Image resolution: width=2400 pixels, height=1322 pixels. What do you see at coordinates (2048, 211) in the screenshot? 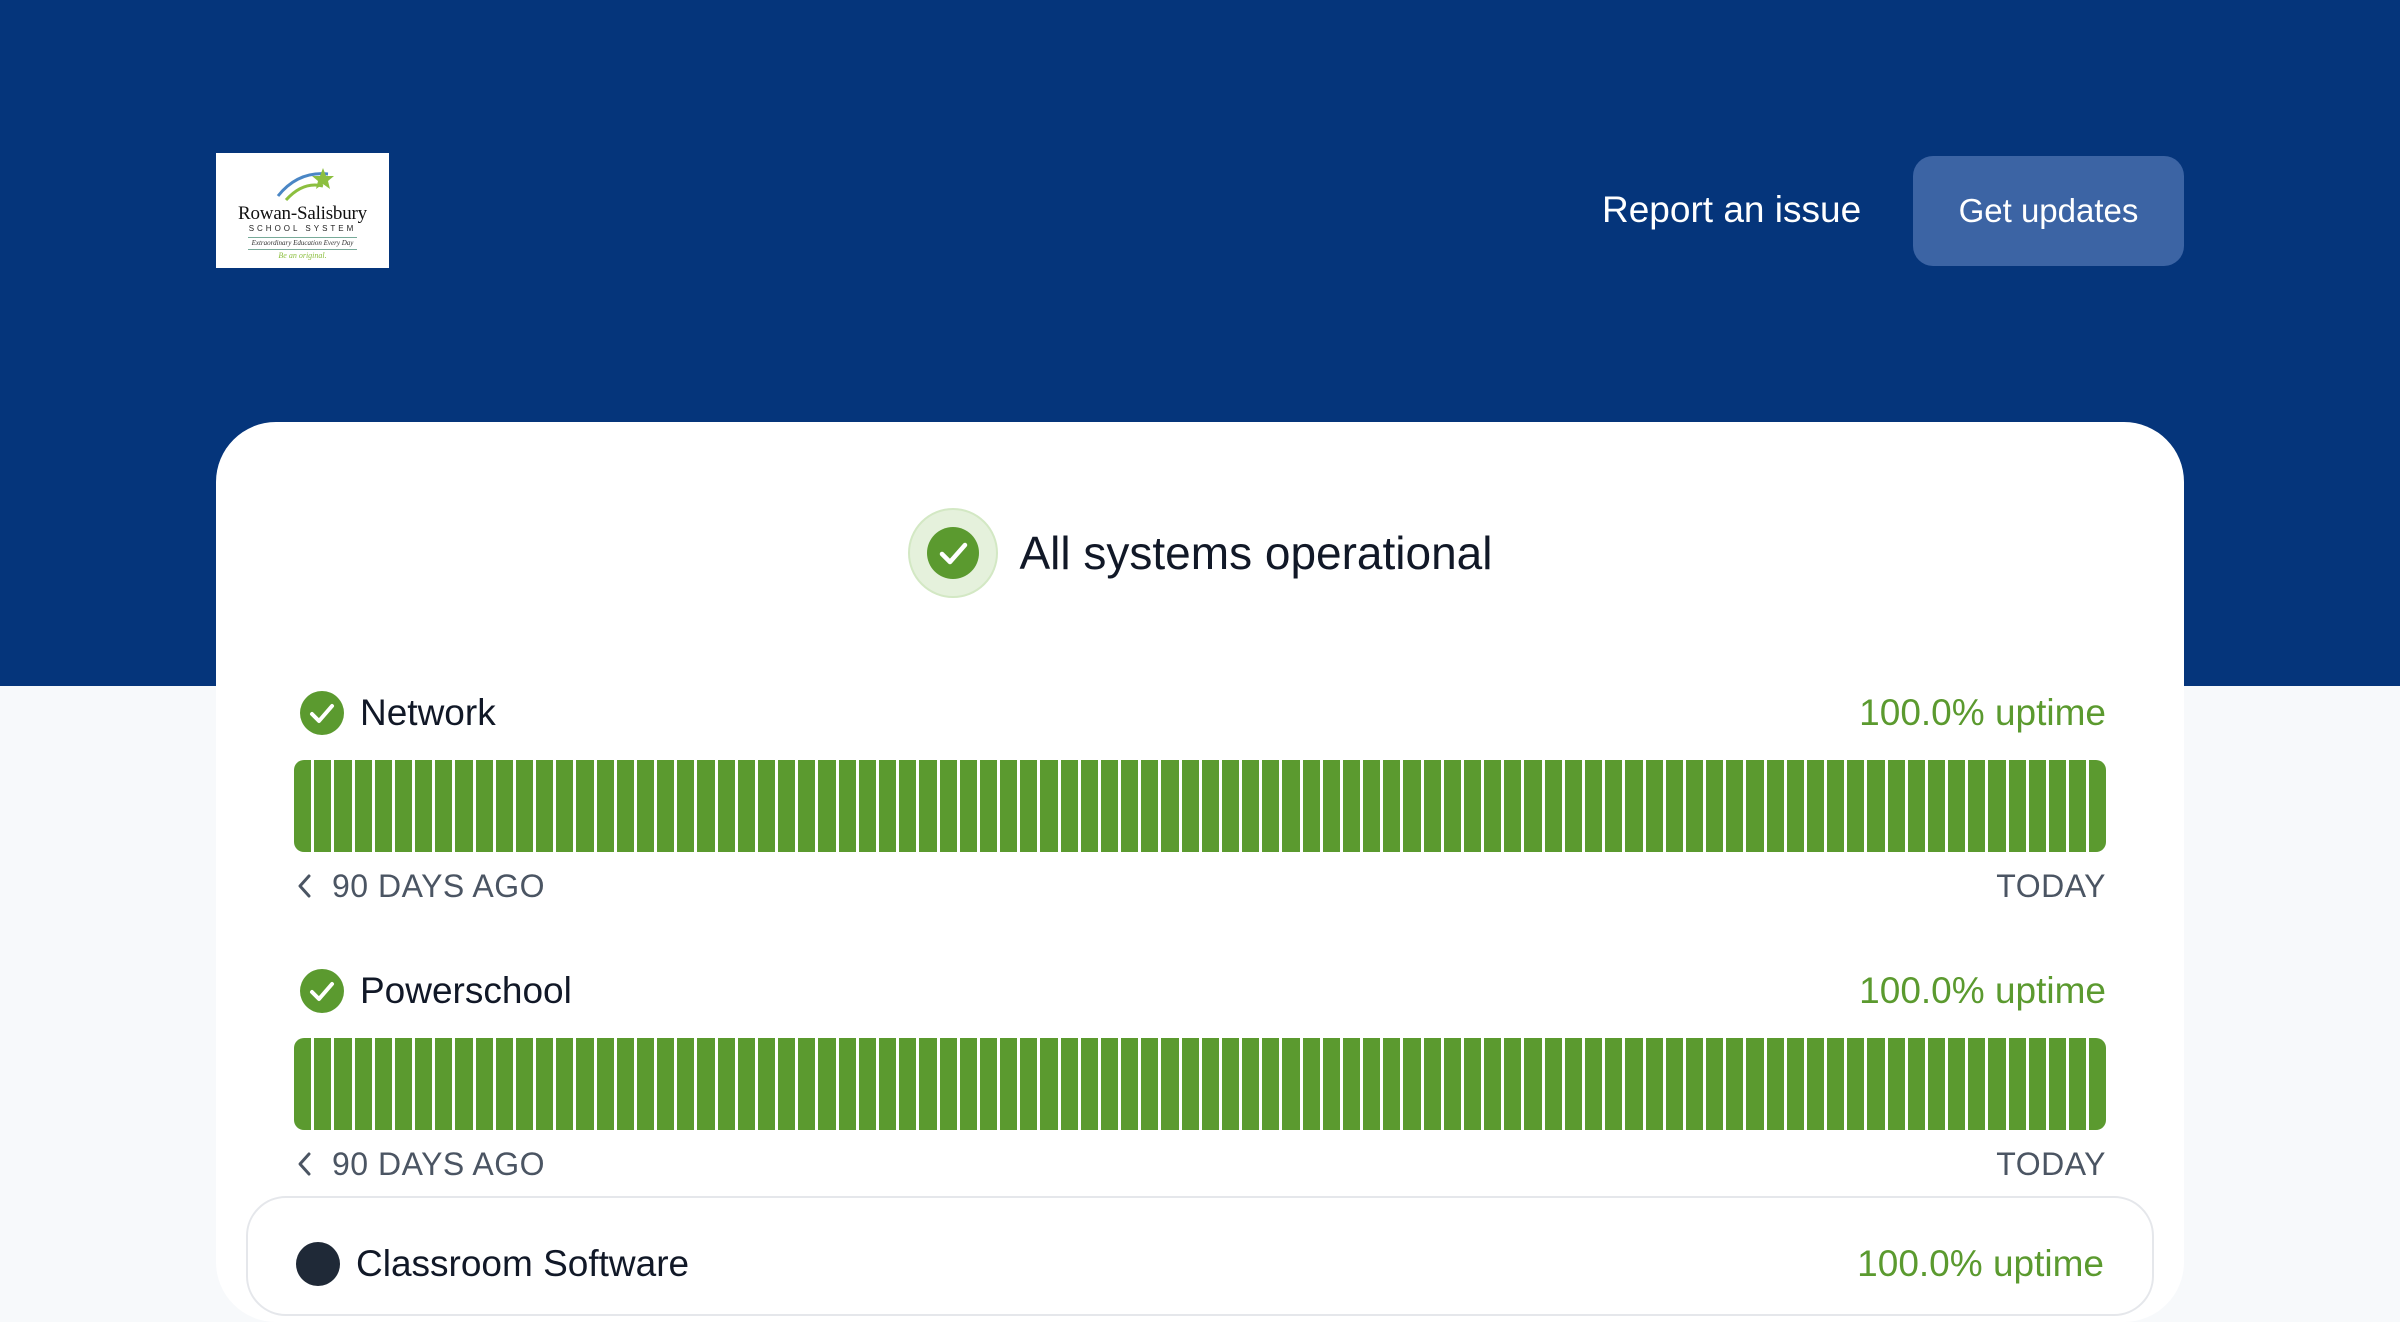
I see `get-updates-button: Get updates` at bounding box center [2048, 211].